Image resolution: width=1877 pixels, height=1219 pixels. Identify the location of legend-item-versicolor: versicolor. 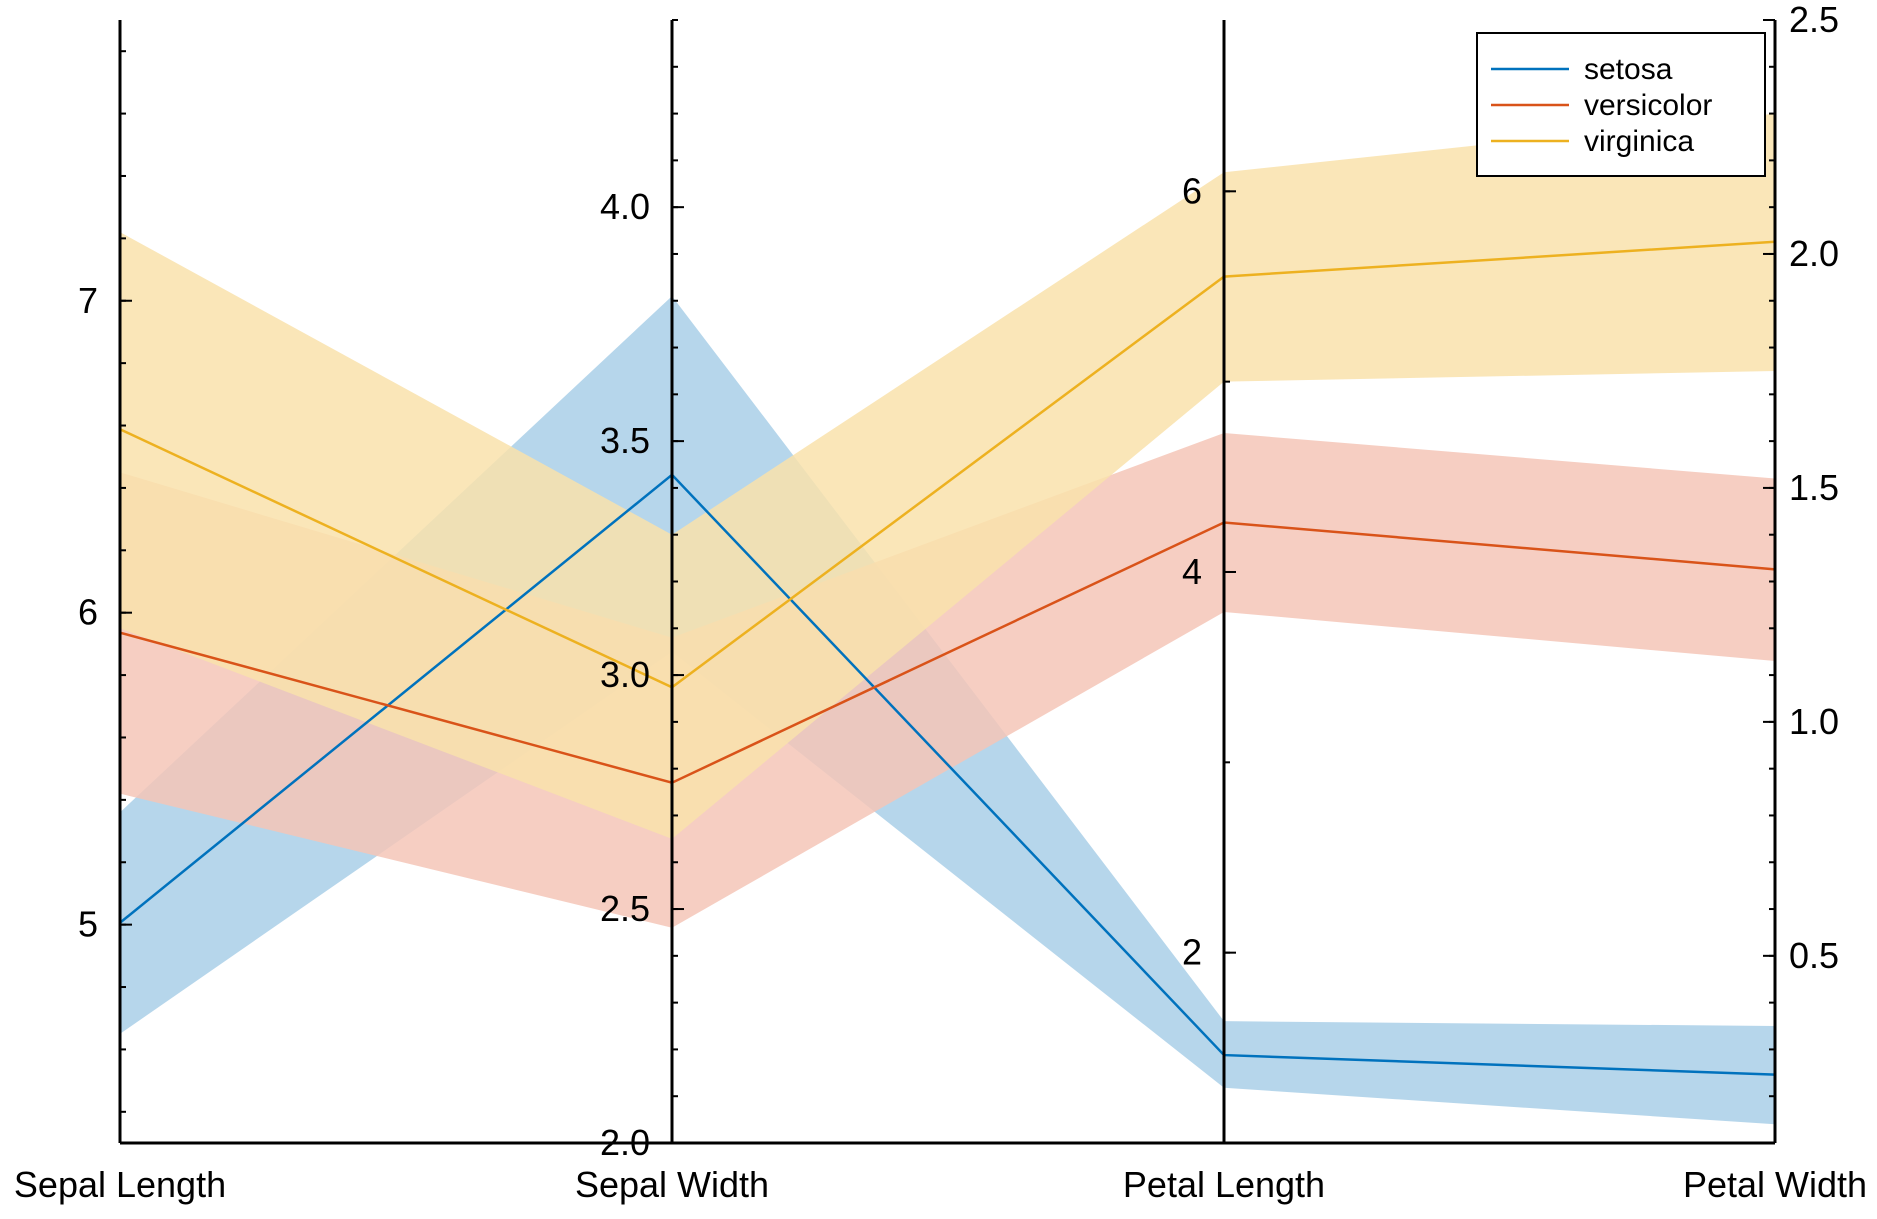
(1601, 105).